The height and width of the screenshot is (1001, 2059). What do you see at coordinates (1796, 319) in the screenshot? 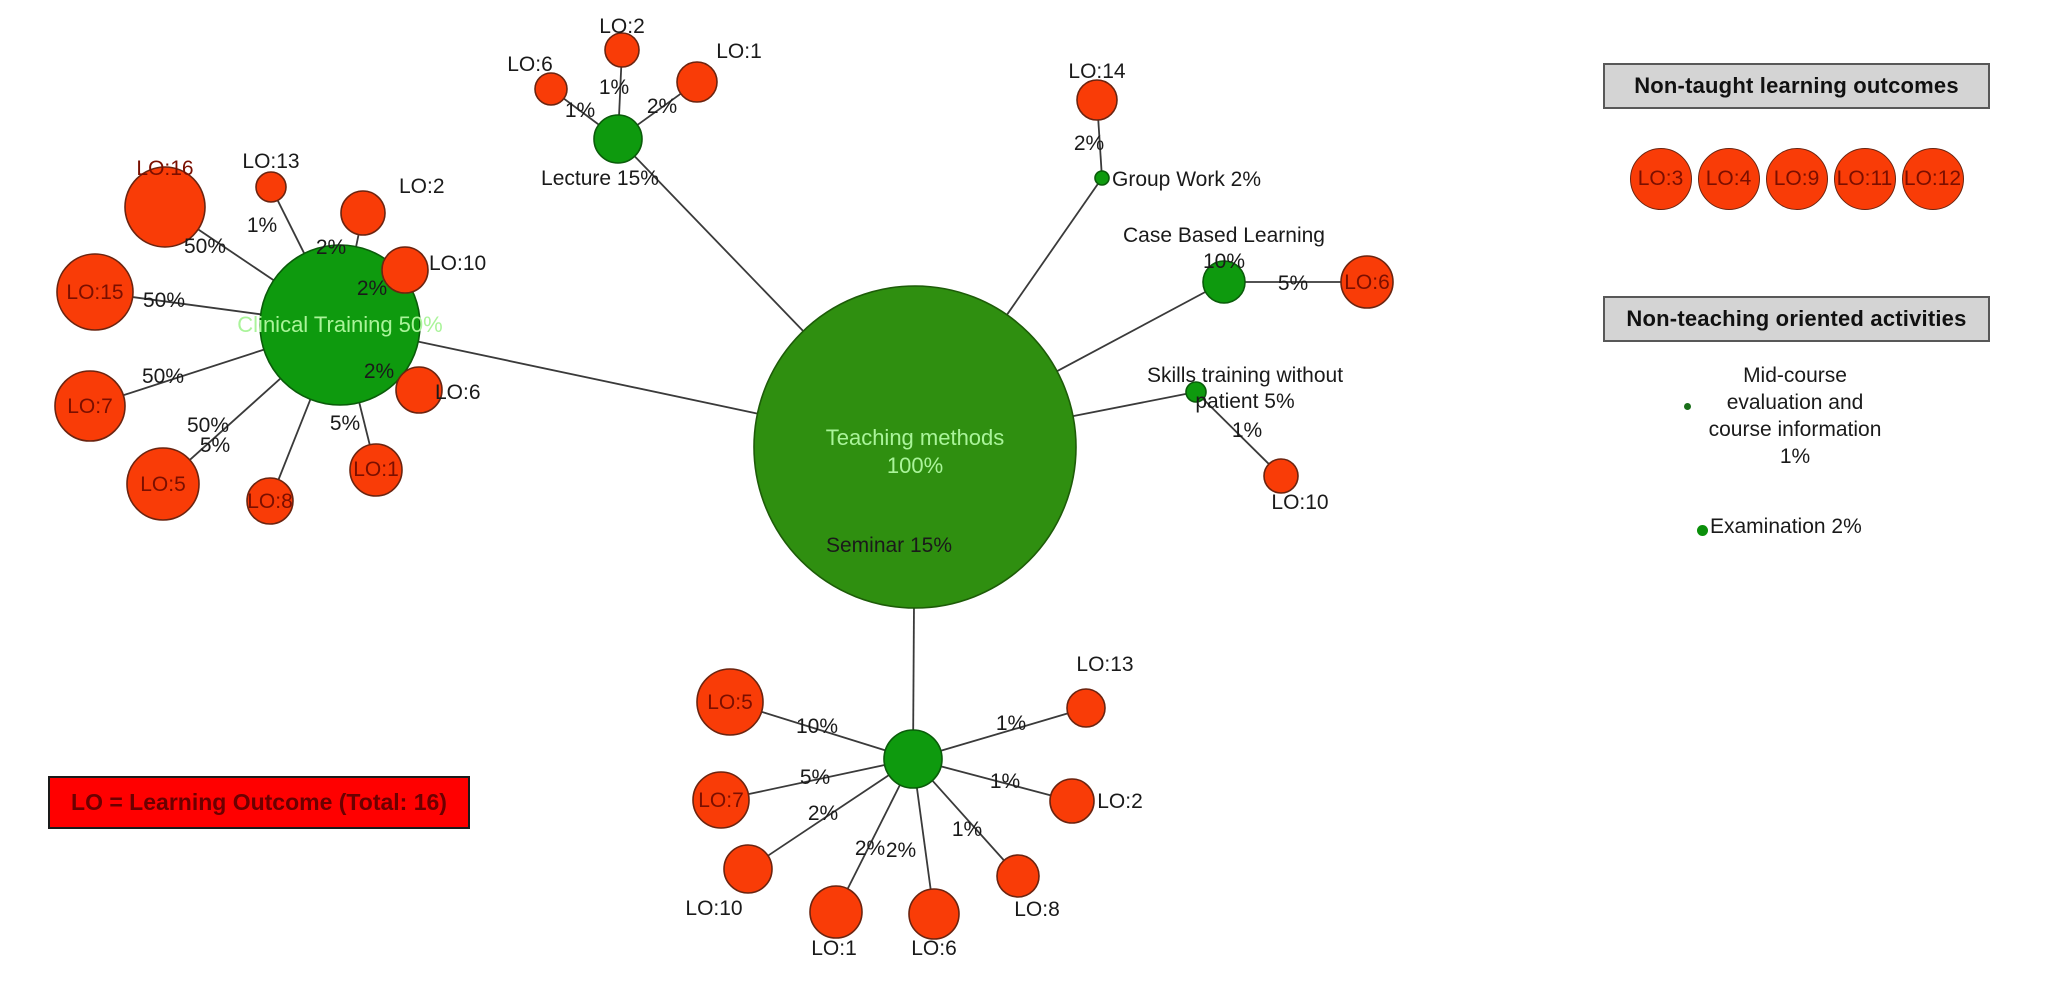
I see `legend-header-non-teaching-oriented-activities: Non-teaching oriented activities` at bounding box center [1796, 319].